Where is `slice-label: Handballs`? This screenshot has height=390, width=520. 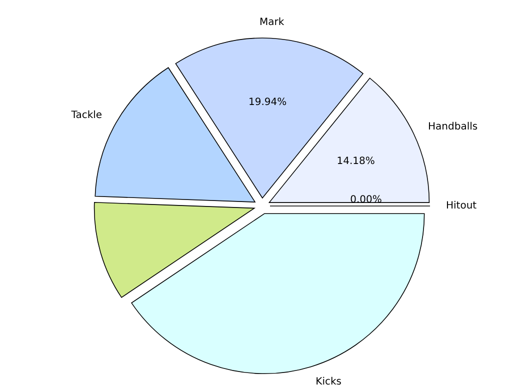 slice-label: Handballs is located at coordinates (453, 126).